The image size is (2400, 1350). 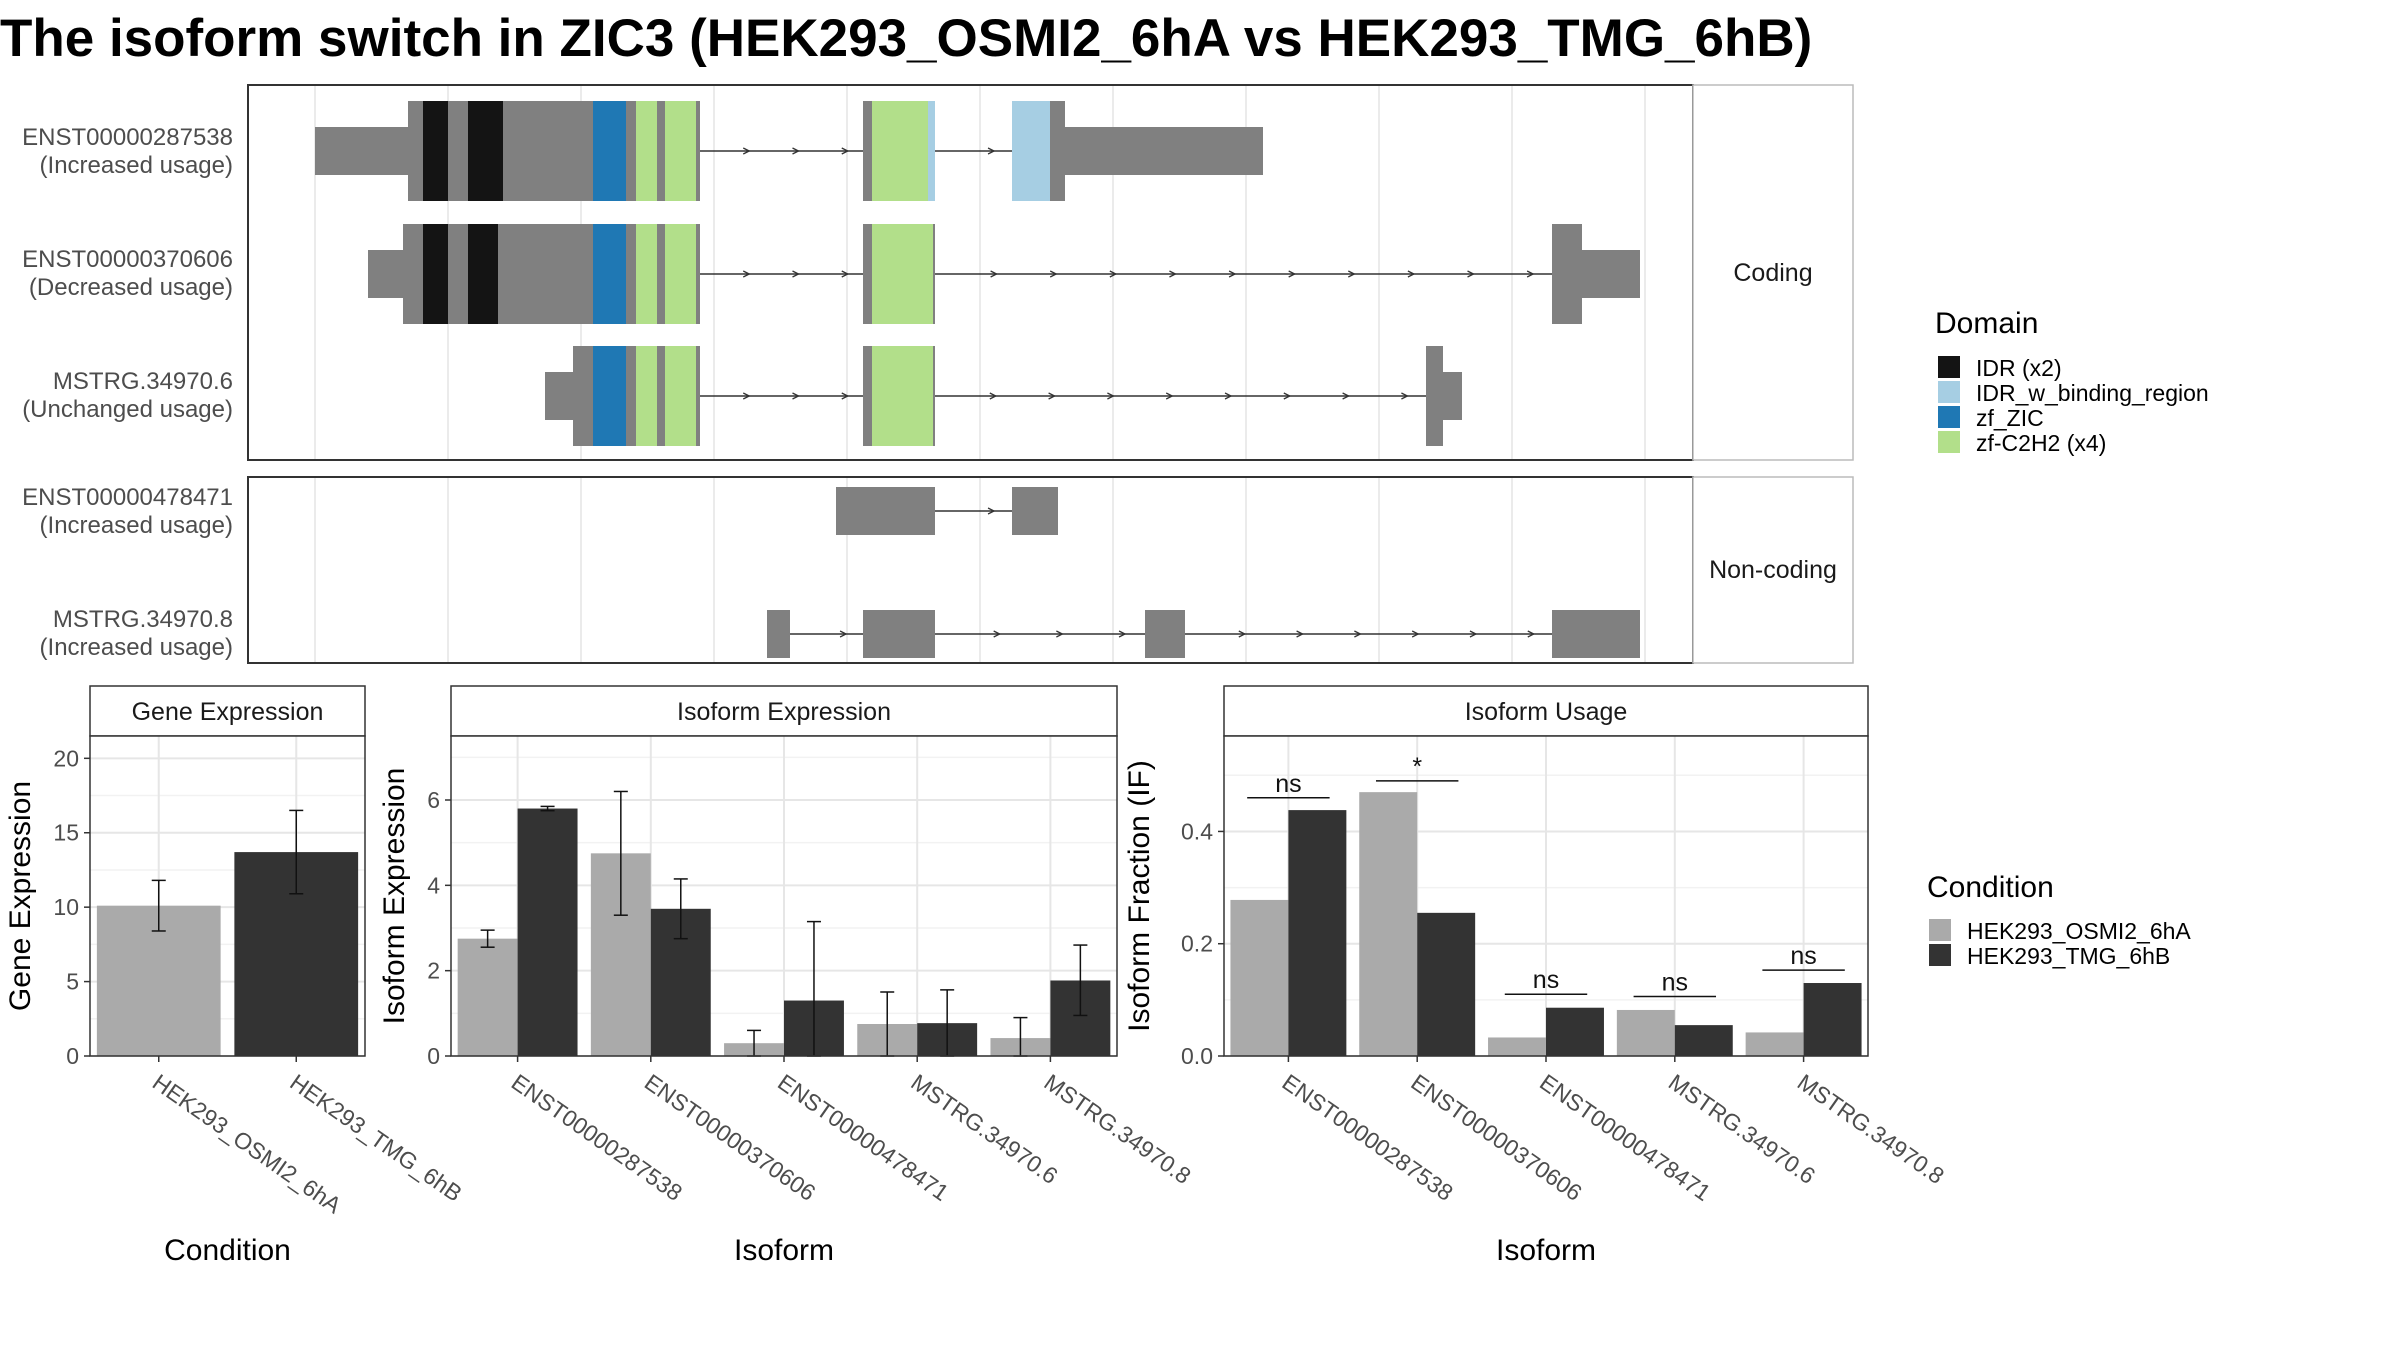 What do you see at coordinates (2092, 393) in the screenshot?
I see `legend-label-idr-binding: IDR_w_binding_region` at bounding box center [2092, 393].